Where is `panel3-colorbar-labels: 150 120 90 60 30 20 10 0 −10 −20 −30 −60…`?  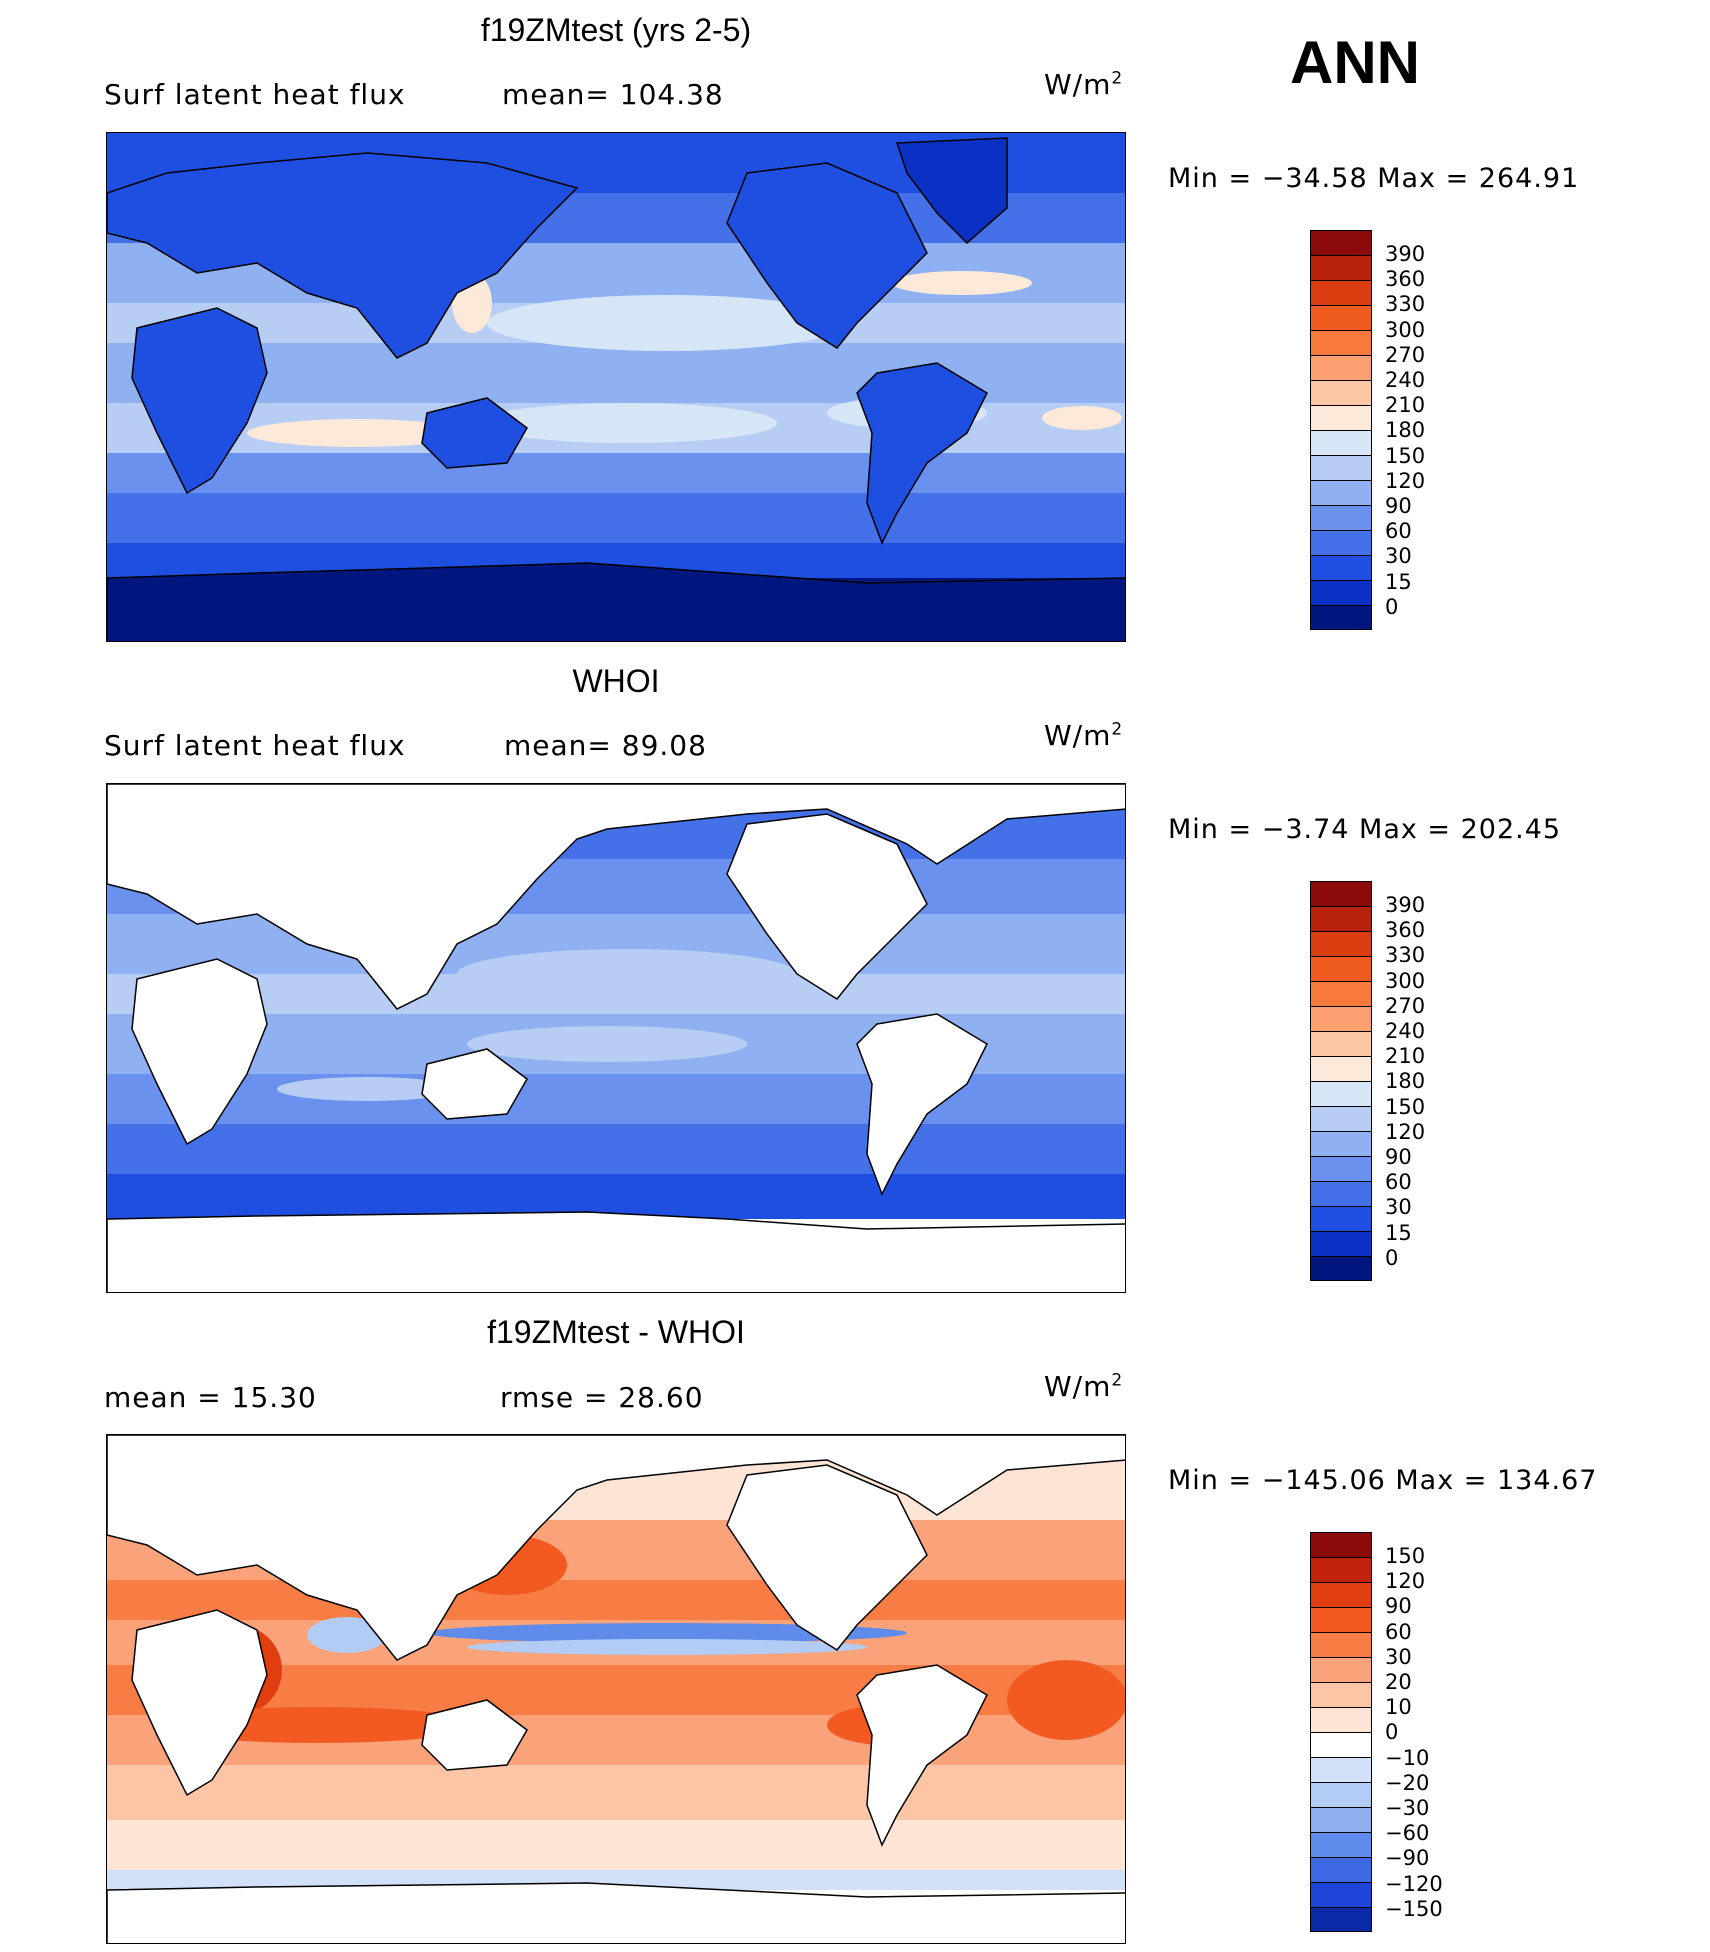
panel3-colorbar-labels: 150 120 90 60 30 20 10 0 −10 −20 −30 −60… is located at coordinates (1414, 1733).